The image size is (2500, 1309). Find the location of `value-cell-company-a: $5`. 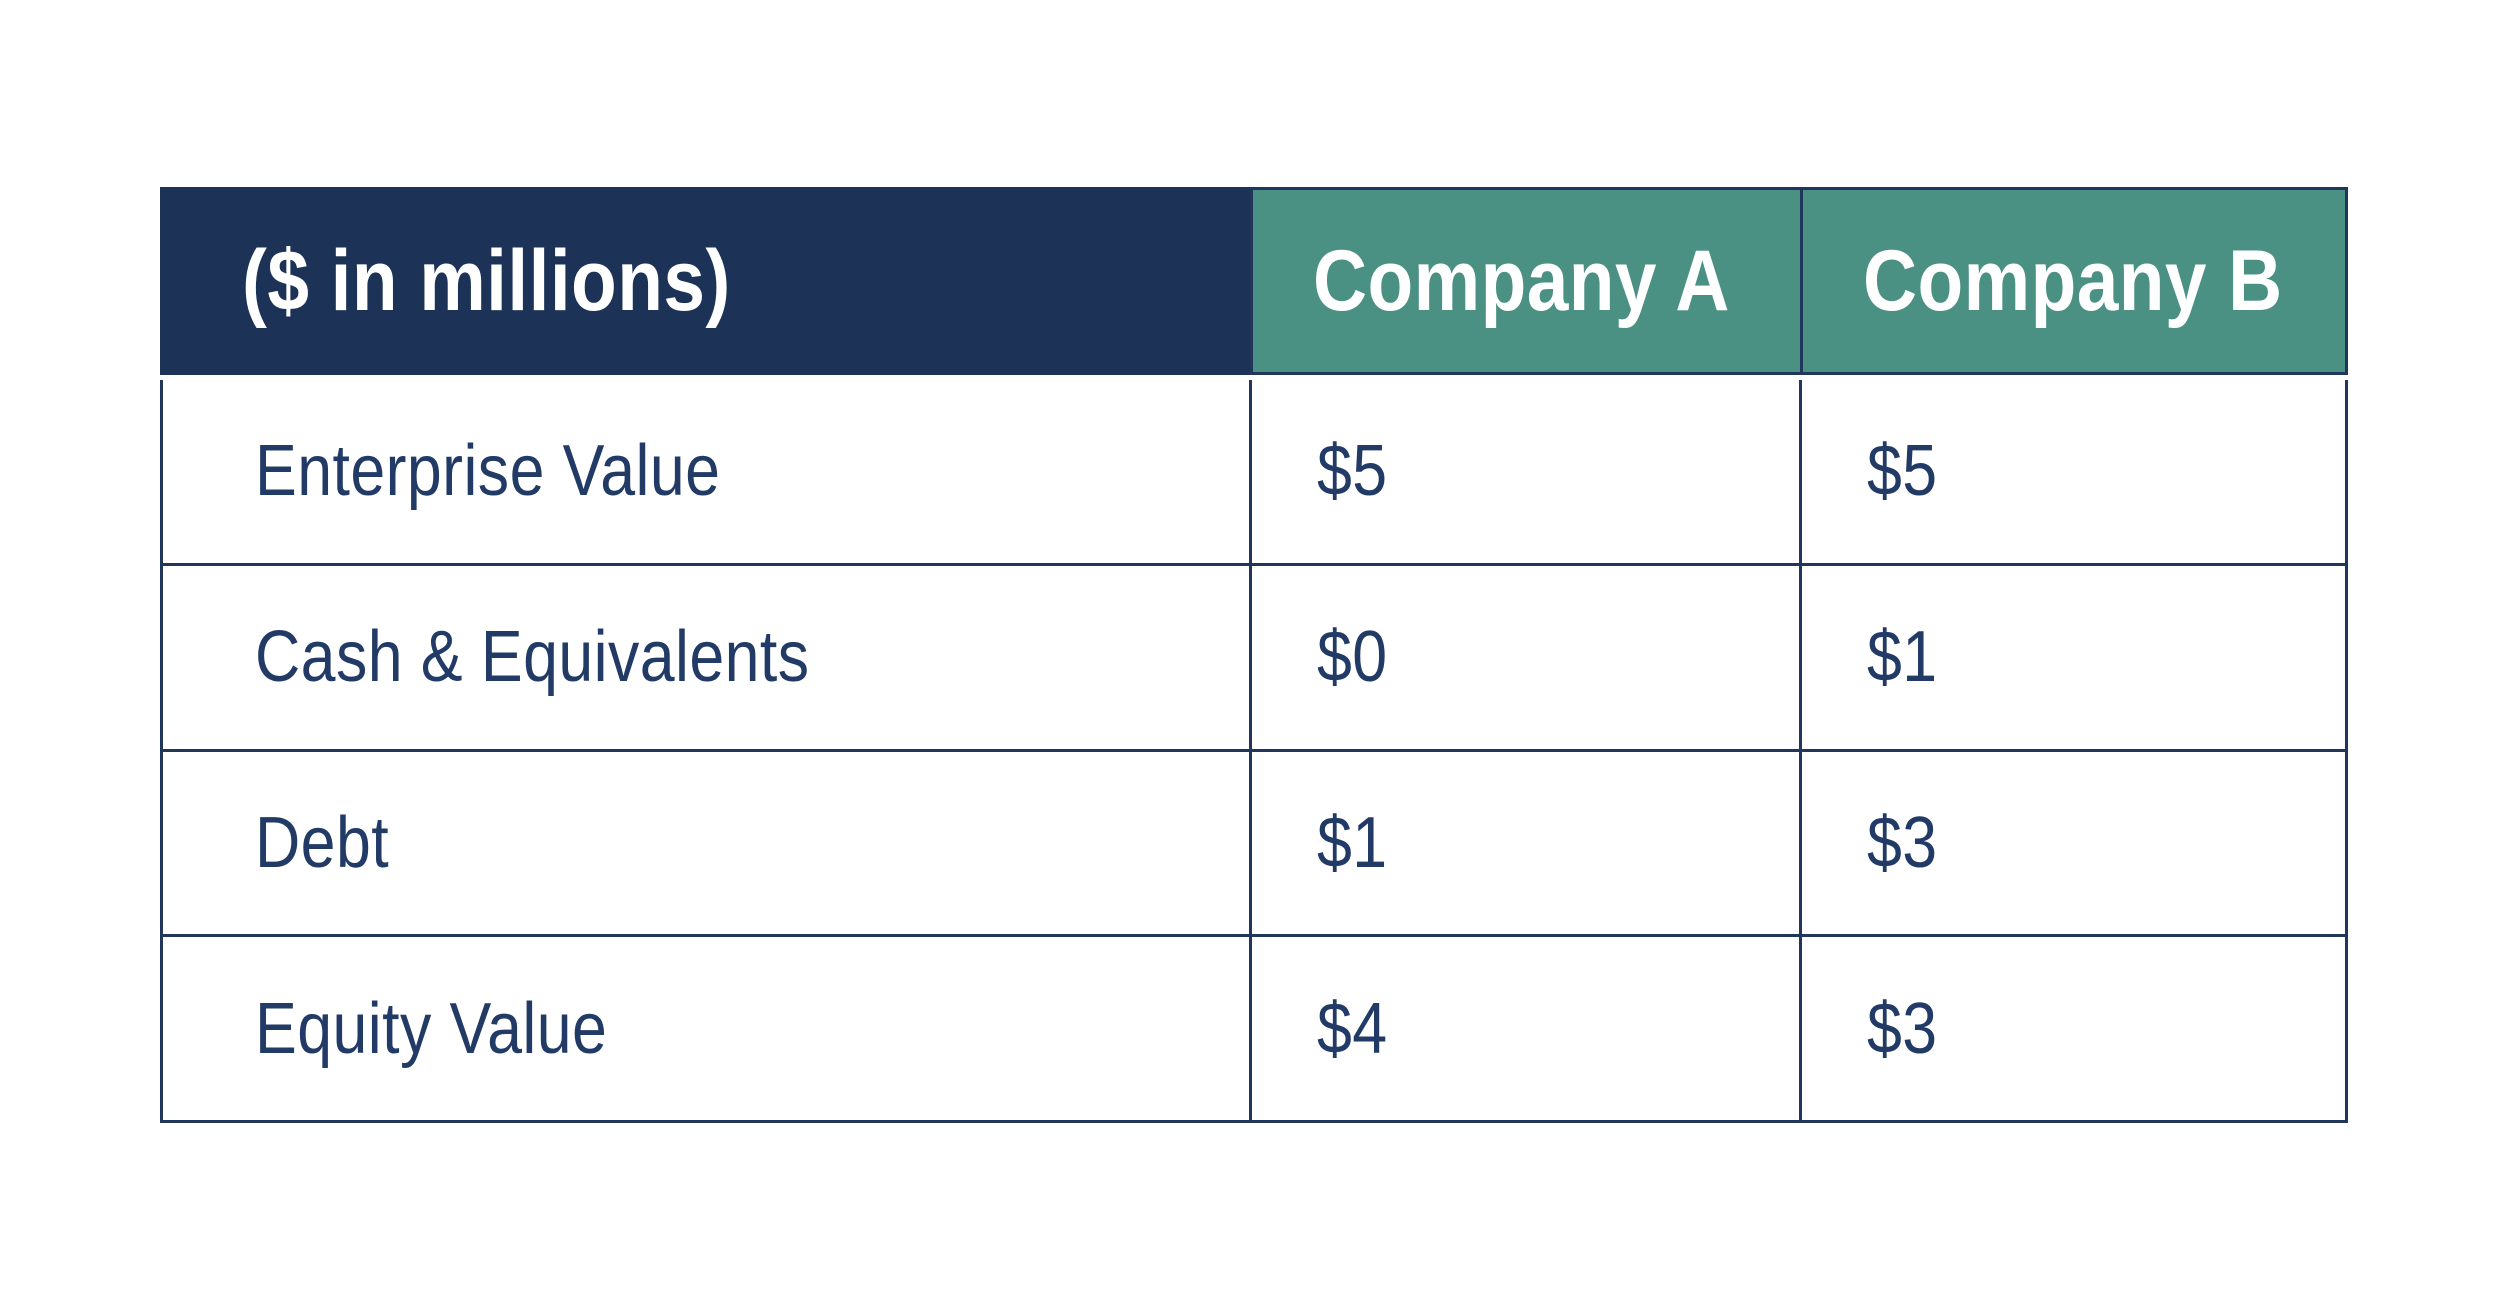

value-cell-company-a: $5 is located at coordinates (1527, 471).